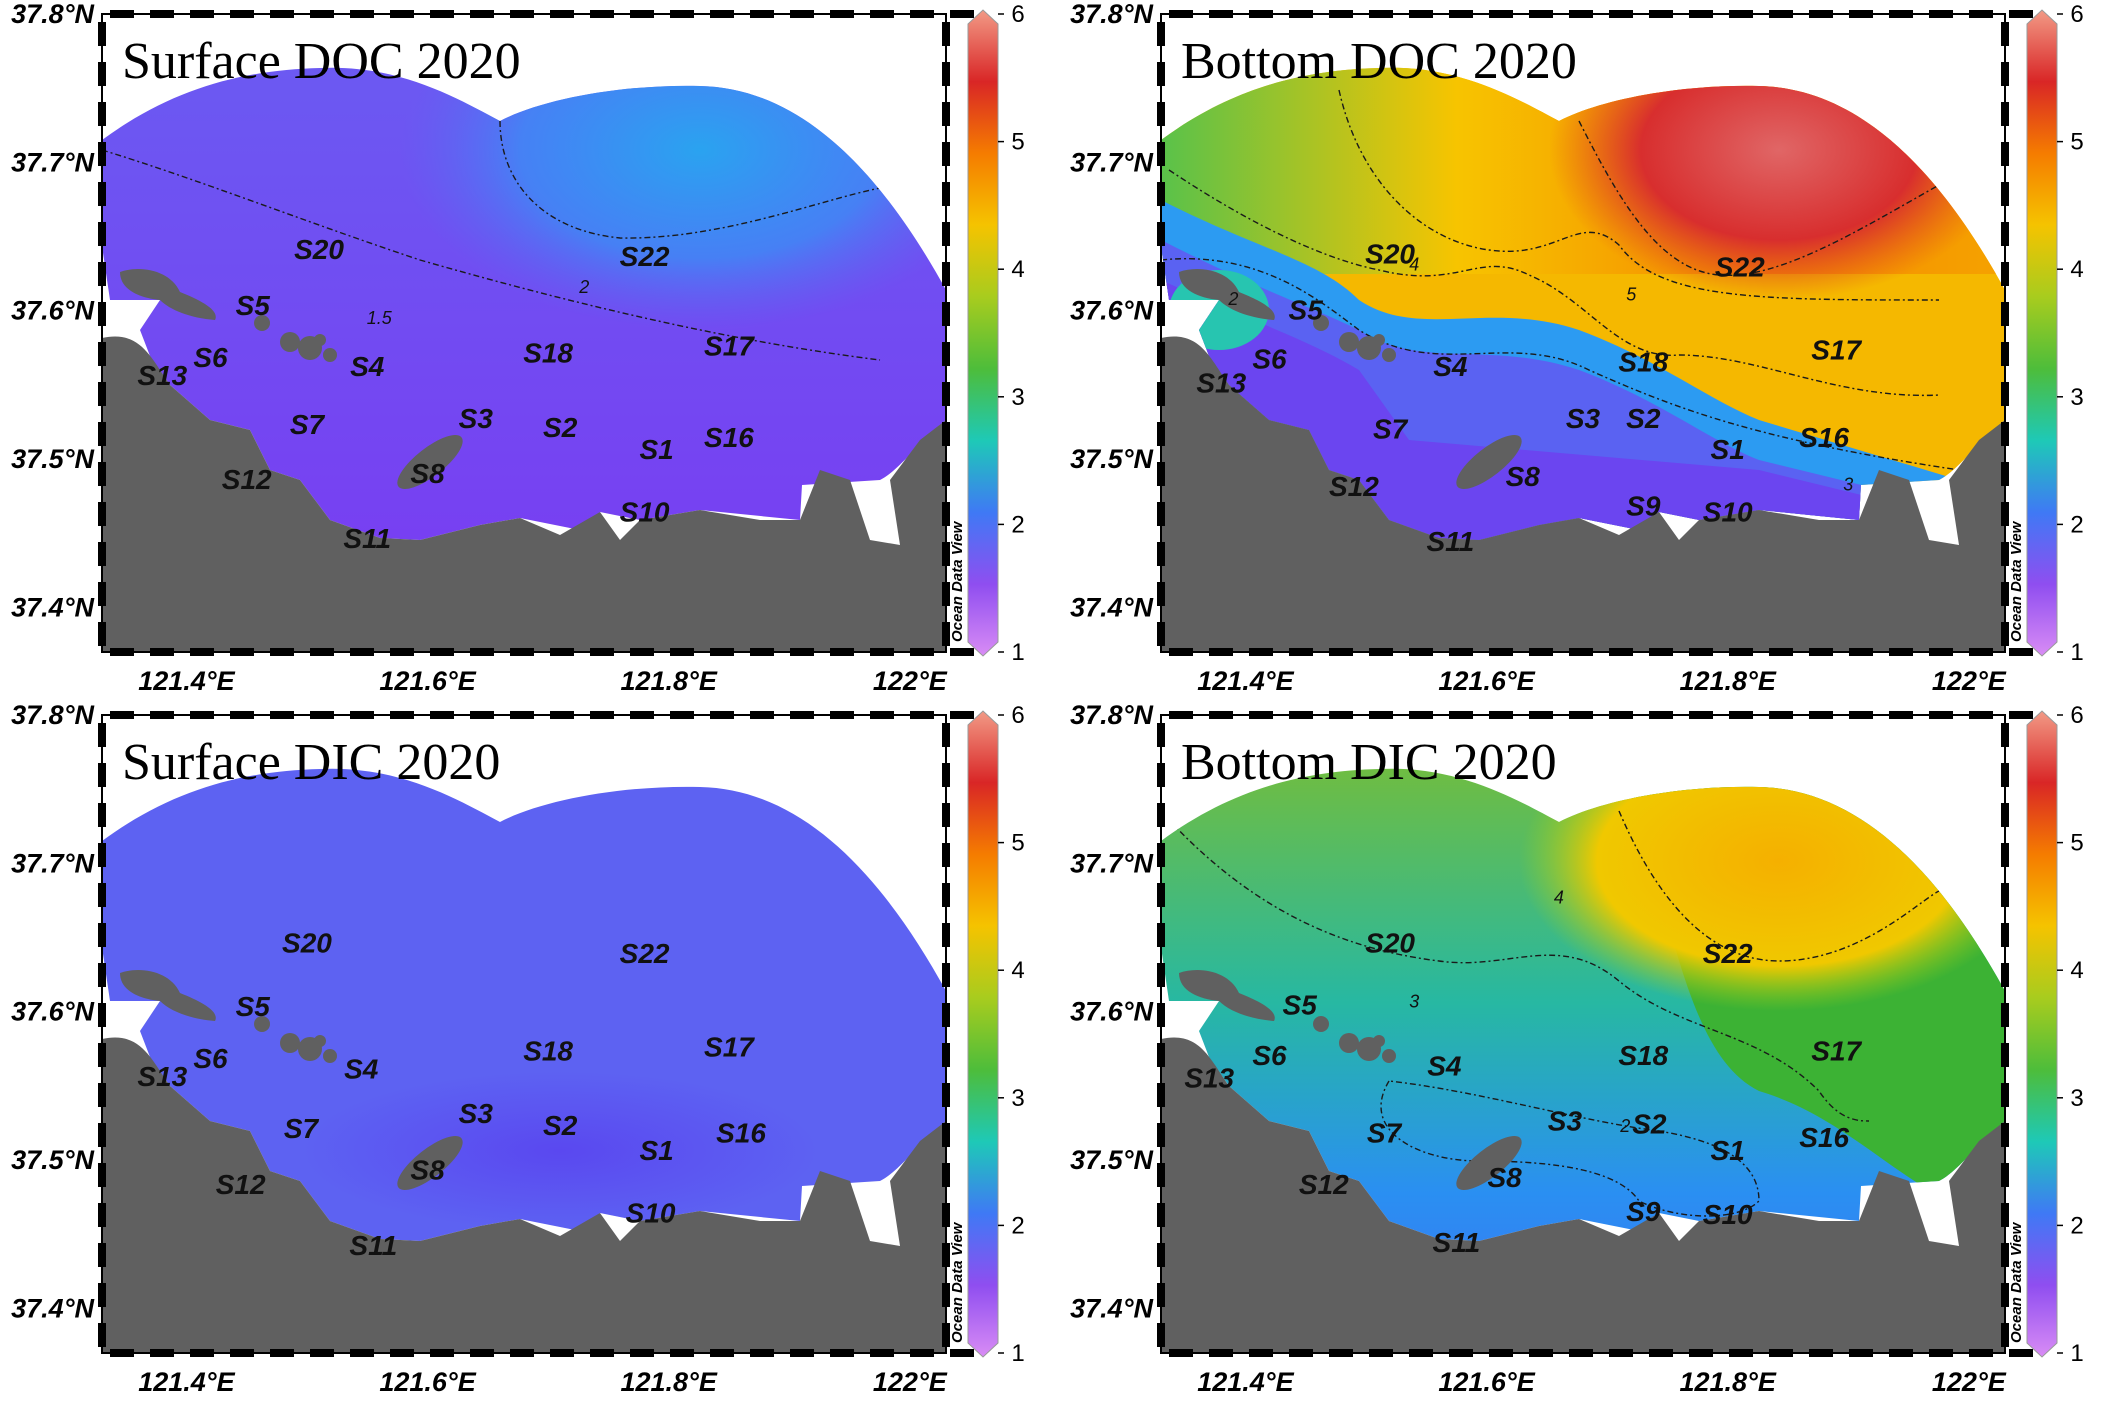 This screenshot has width=2119, height=1402. What do you see at coordinates (1728, 511) in the screenshot?
I see `station-label: S10` at bounding box center [1728, 511].